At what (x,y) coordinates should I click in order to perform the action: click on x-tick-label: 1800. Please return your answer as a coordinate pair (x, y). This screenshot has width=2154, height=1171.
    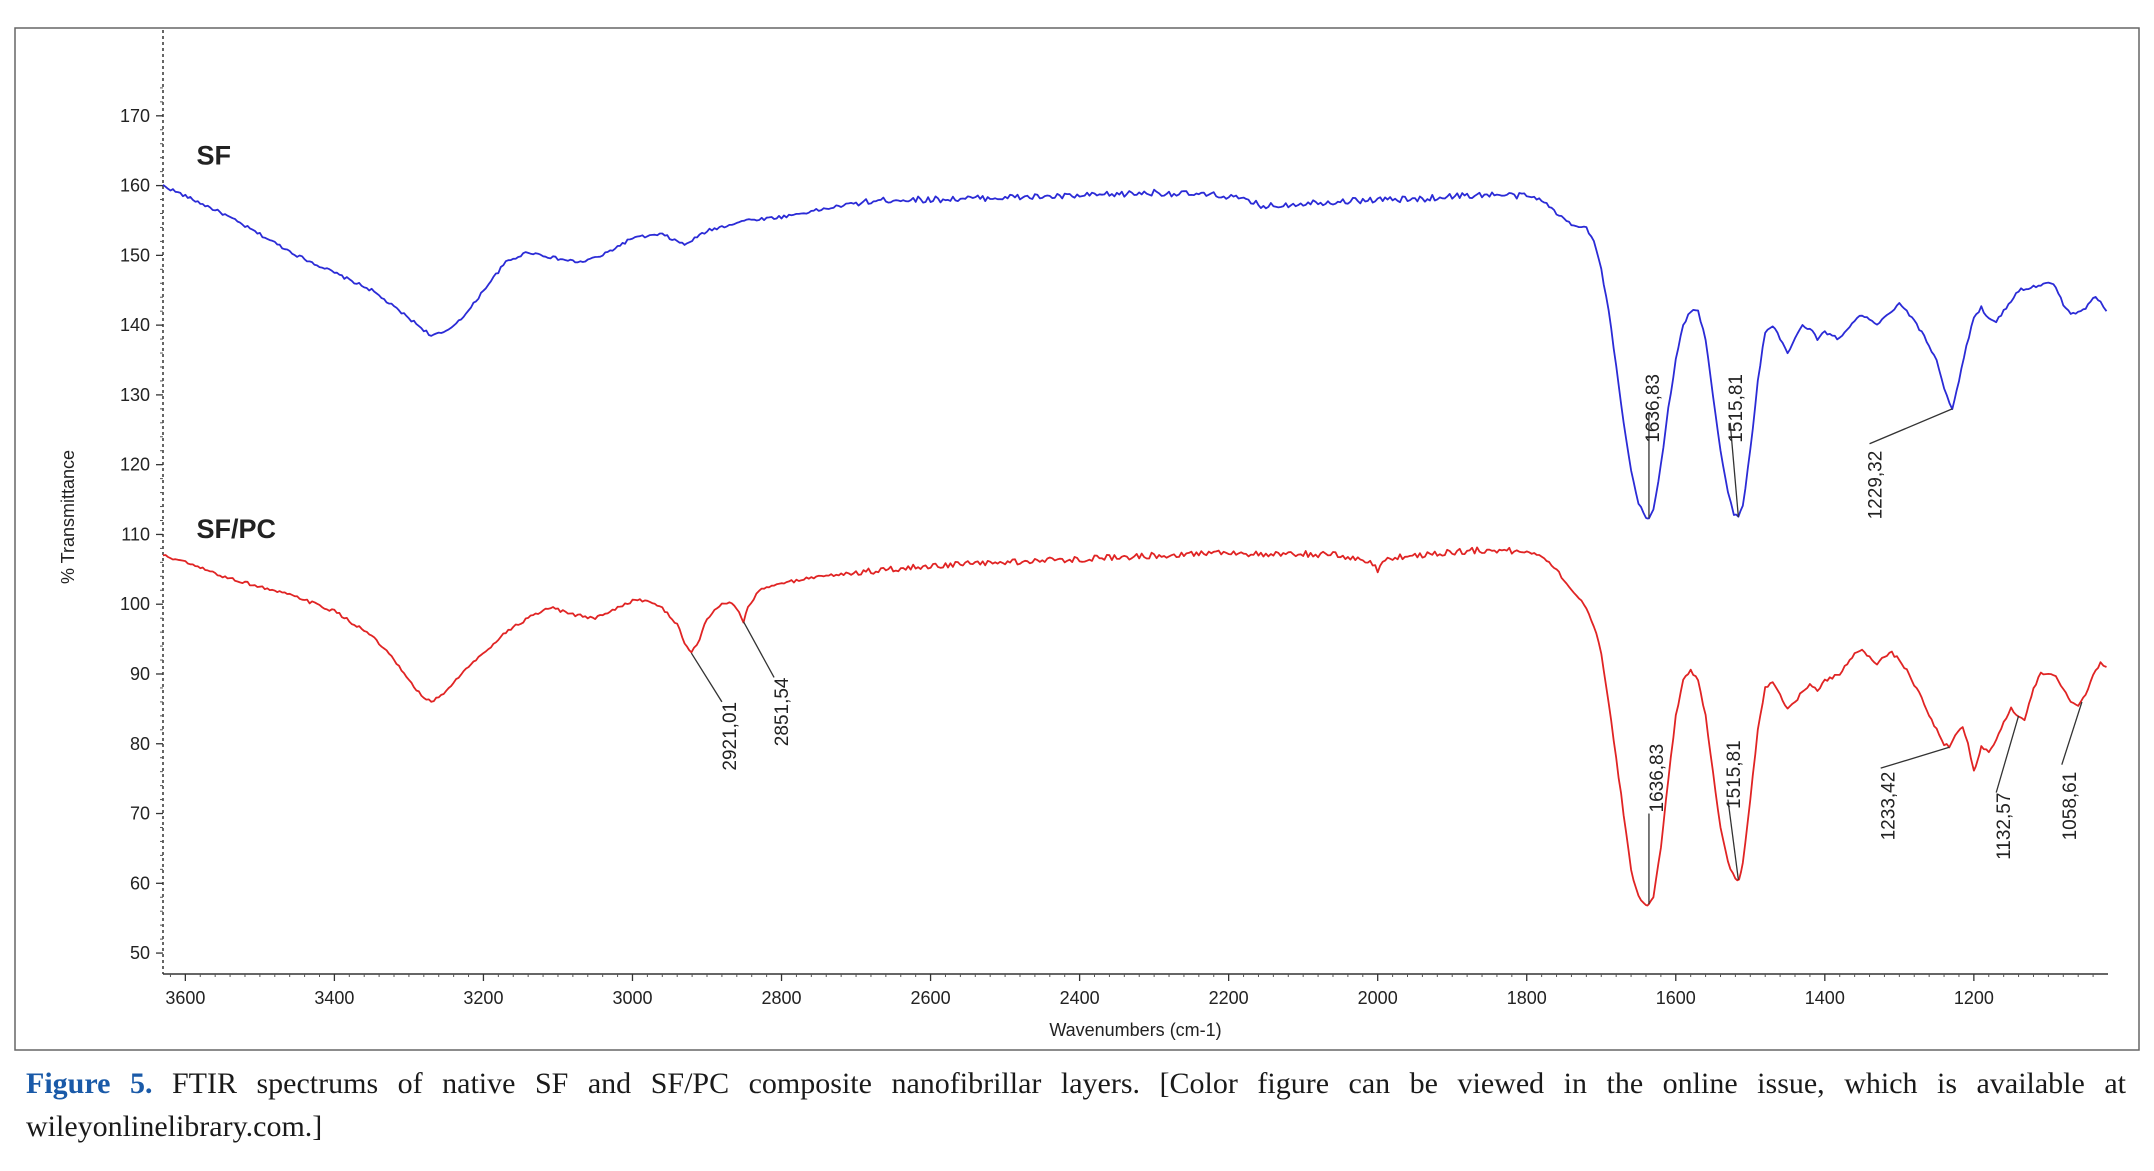
    Looking at the image, I should click on (1527, 998).